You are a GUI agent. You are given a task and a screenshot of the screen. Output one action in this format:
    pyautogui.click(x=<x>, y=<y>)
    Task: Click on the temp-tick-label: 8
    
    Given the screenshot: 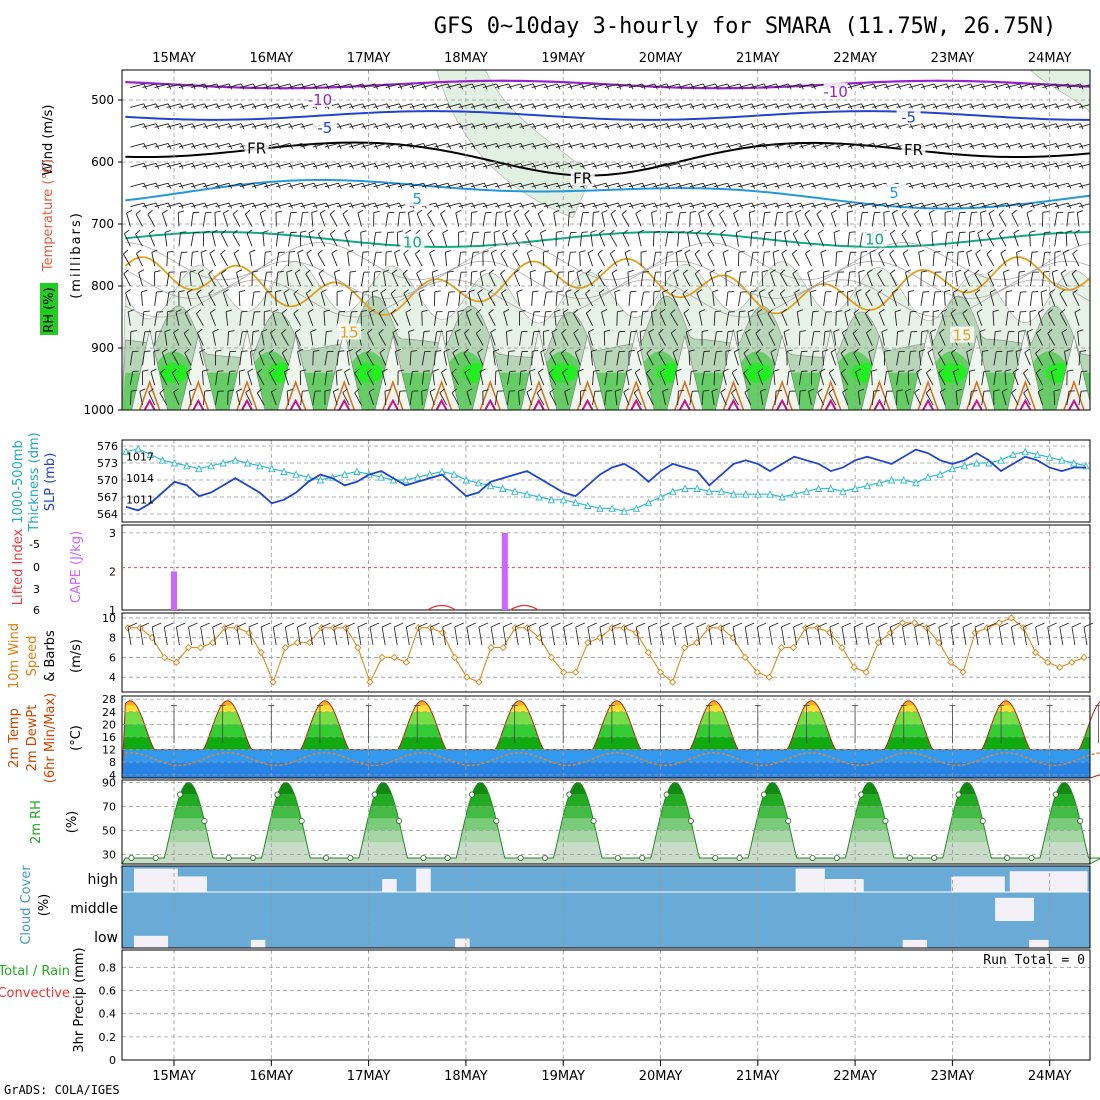 What is the action you would take?
    pyautogui.click(x=112, y=762)
    